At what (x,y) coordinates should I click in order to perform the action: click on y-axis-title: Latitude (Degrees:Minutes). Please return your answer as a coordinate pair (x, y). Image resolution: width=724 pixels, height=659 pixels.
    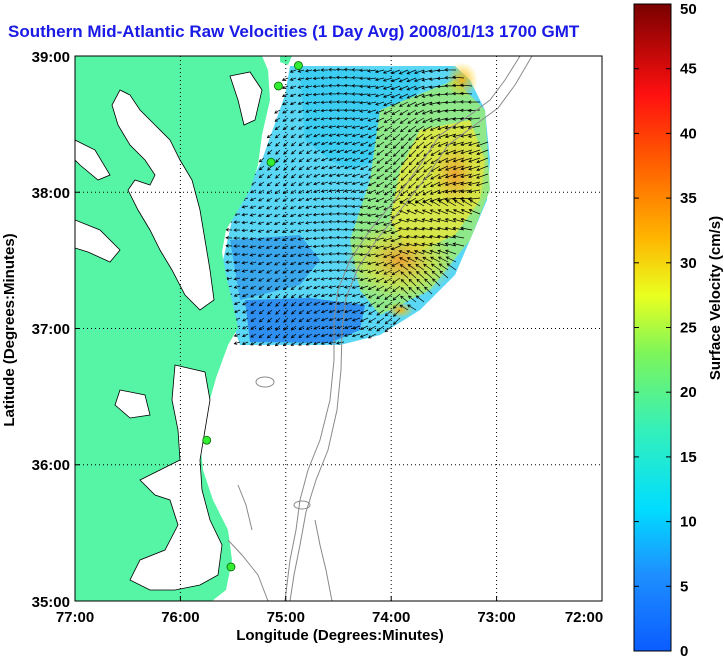
    Looking at the image, I should click on (9, 329).